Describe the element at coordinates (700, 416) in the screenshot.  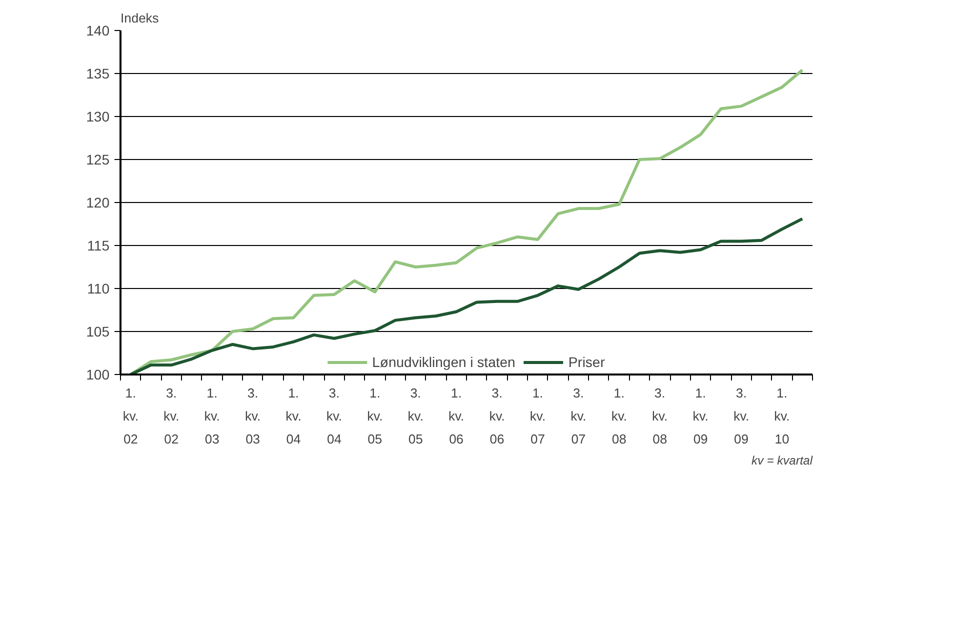
I see `category-label: 1. kv. 09` at that location.